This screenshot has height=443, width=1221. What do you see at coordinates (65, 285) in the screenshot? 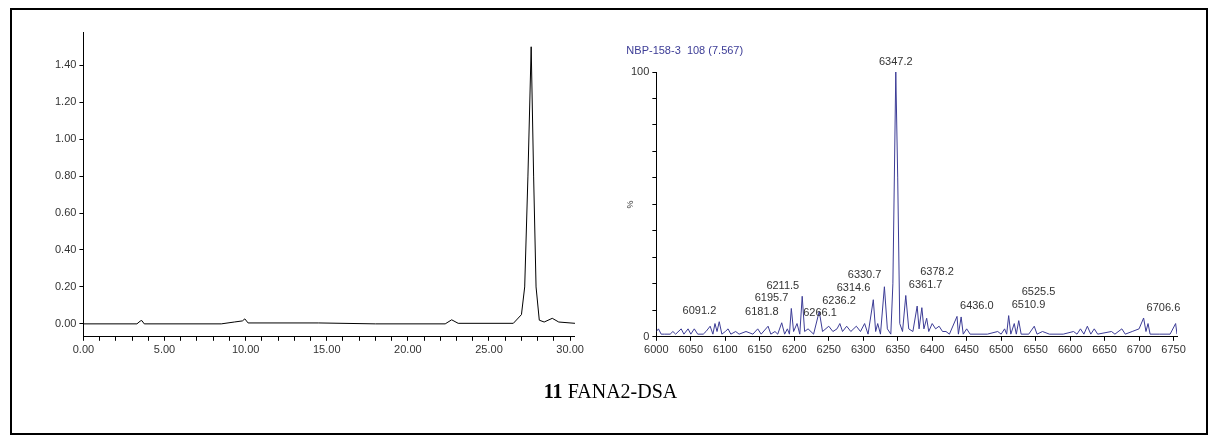
I see `y-tick-label: 0.20` at bounding box center [65, 285].